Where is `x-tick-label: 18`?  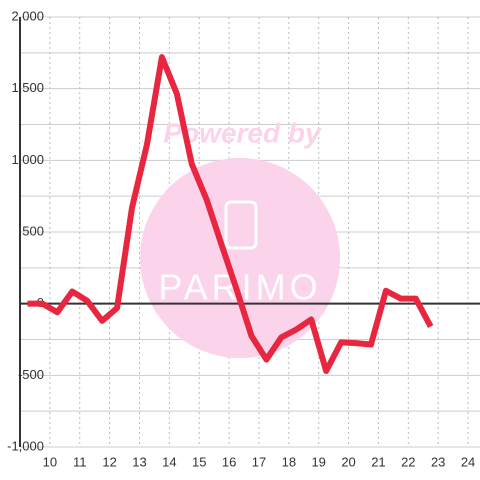 x-tick-label: 18 is located at coordinates (289, 461).